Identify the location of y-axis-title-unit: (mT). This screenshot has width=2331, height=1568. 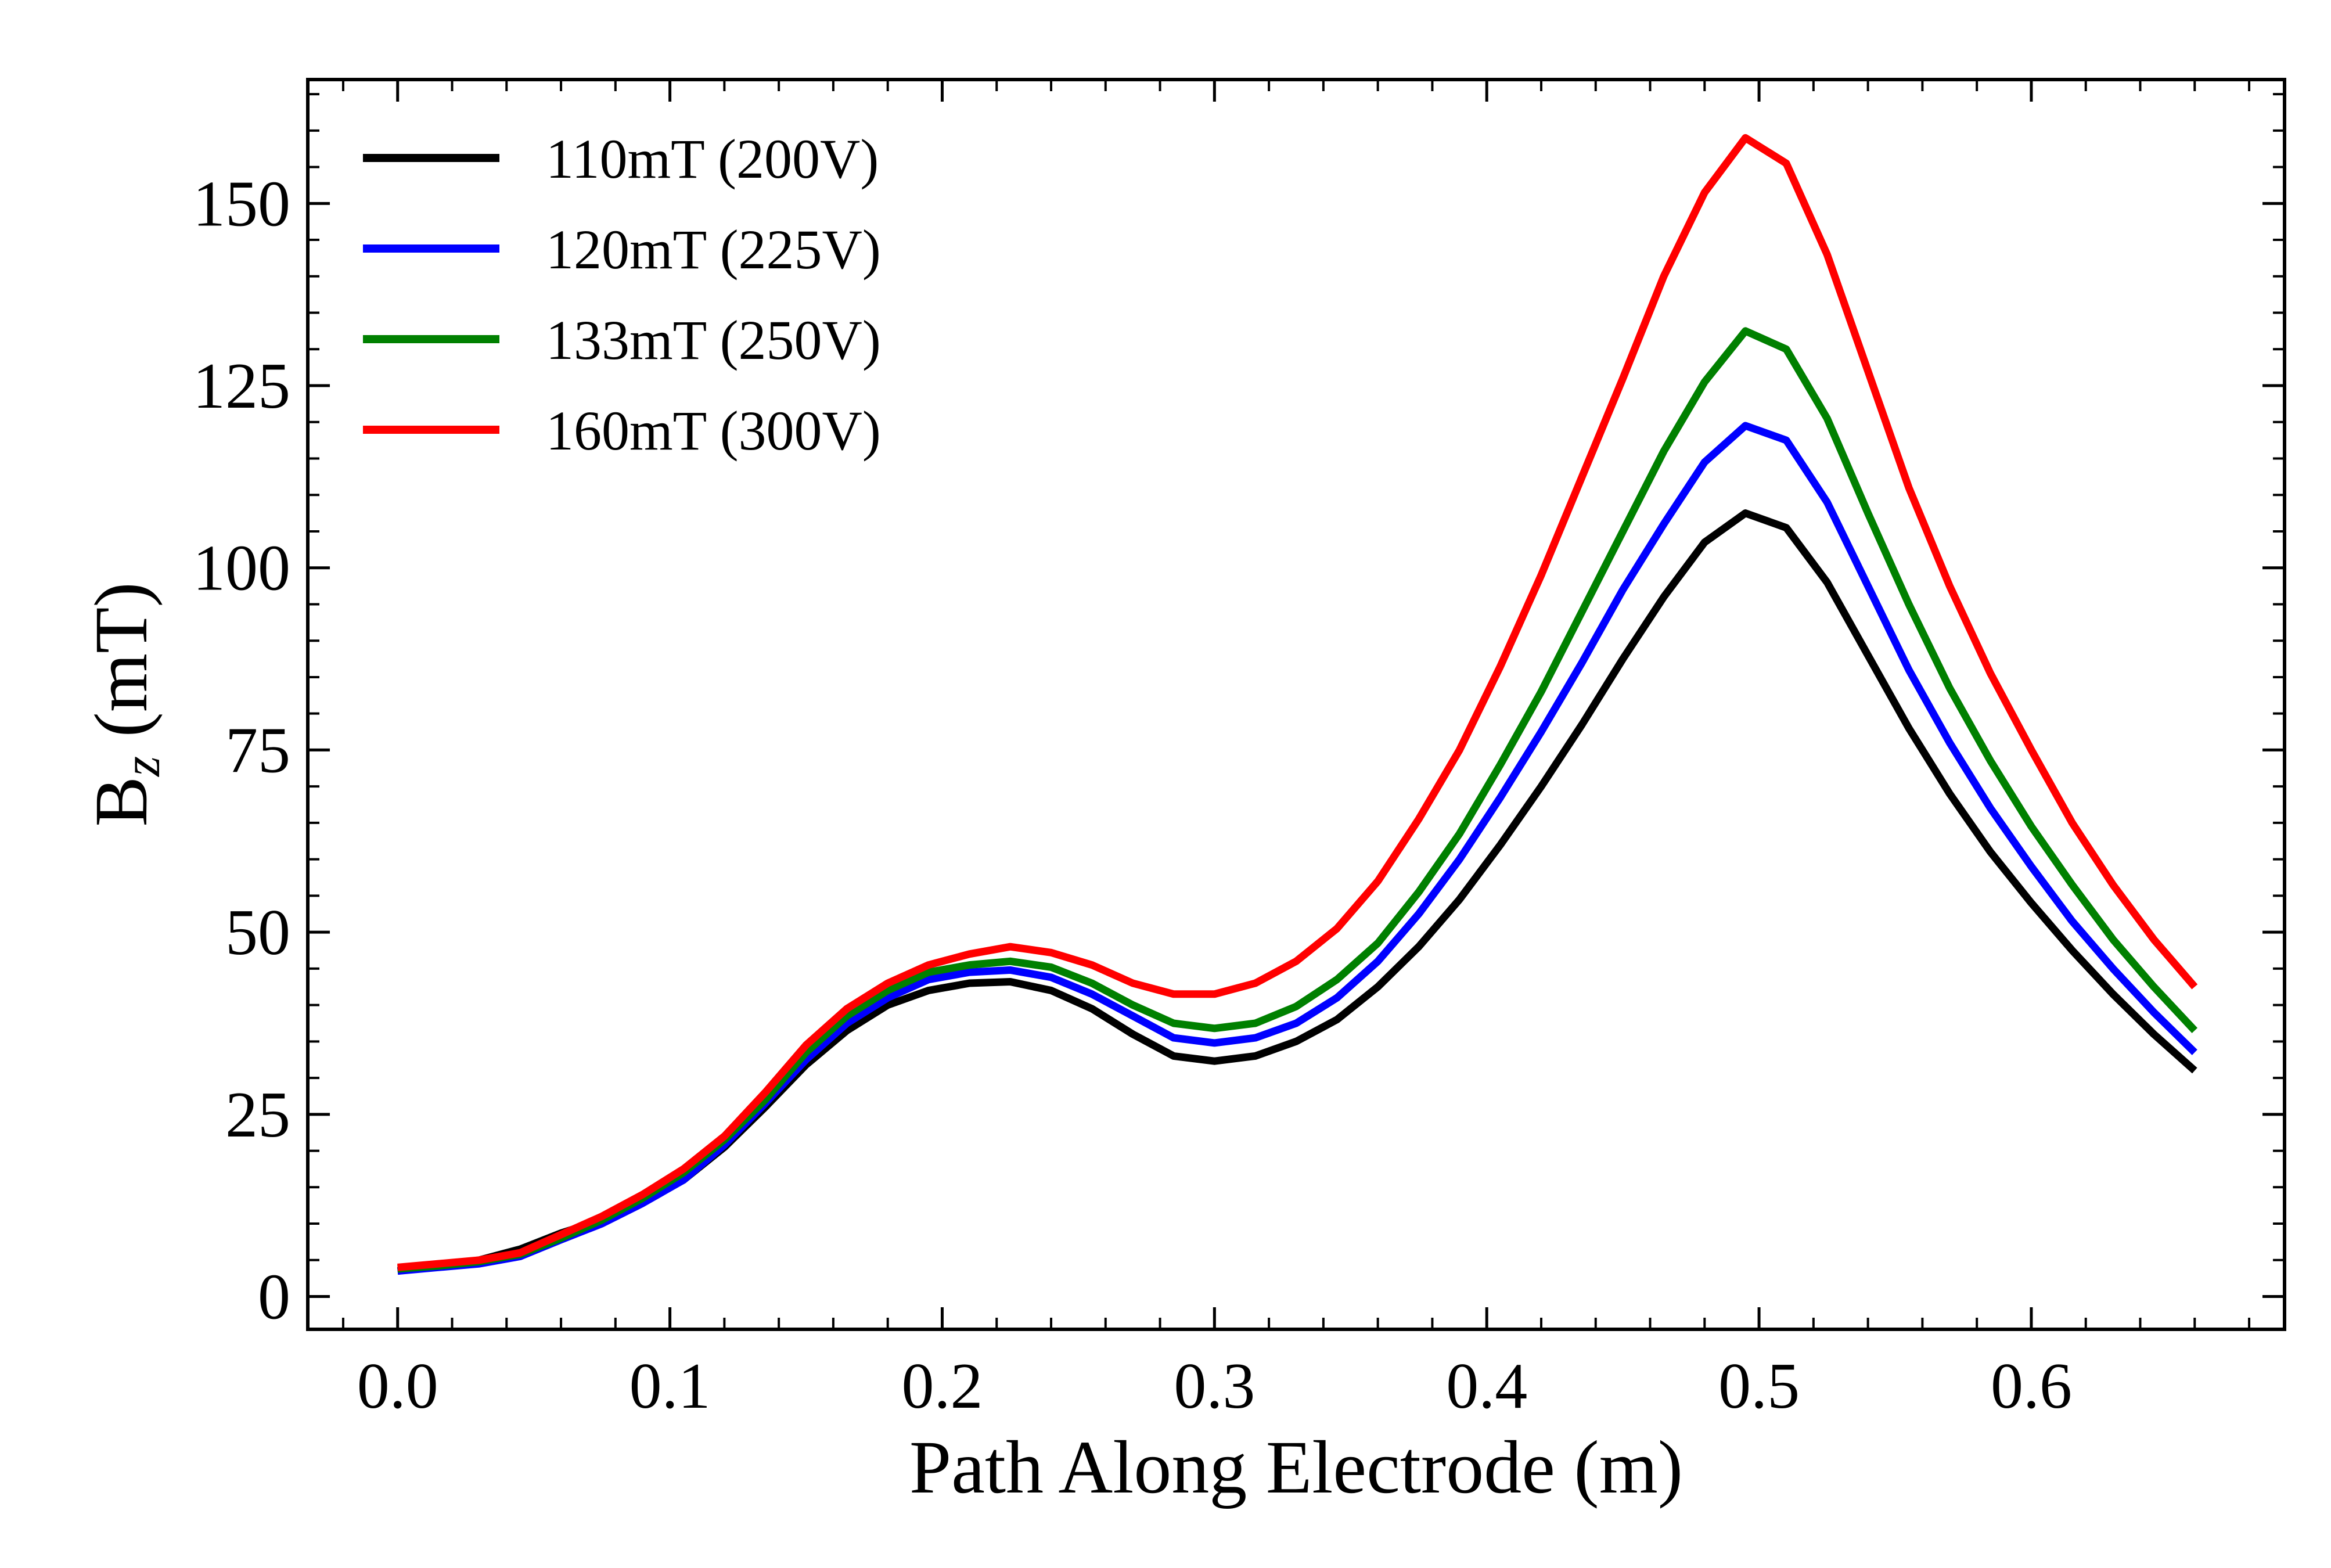
(121, 669).